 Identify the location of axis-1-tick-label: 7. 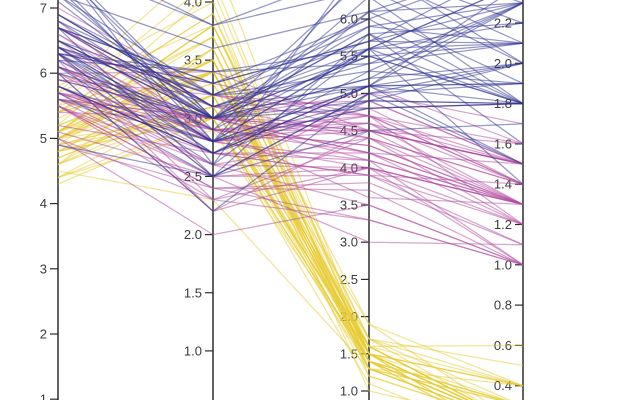
(43, 8).